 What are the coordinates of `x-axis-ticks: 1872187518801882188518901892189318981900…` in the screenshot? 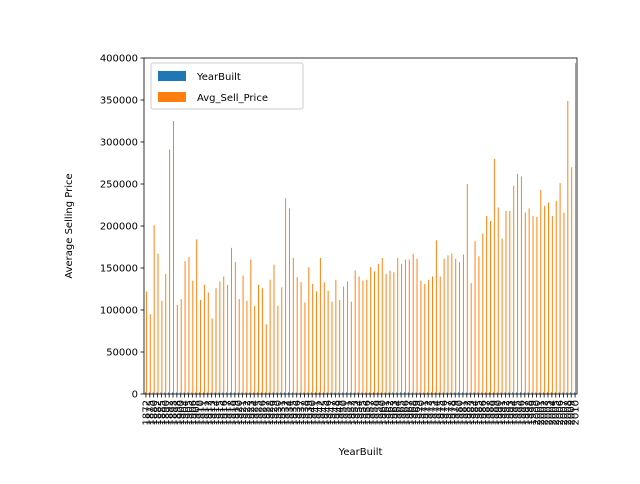 It's located at (361, 409).